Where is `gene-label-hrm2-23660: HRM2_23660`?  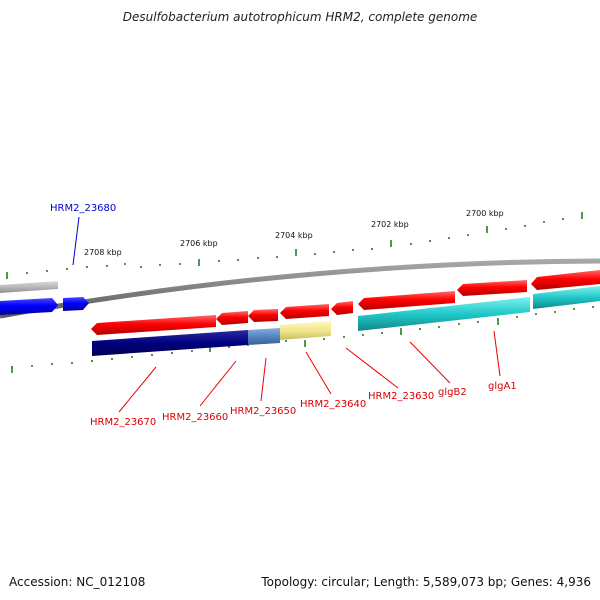
gene-label-hrm2-23660: HRM2_23660 is located at coordinates (195, 417).